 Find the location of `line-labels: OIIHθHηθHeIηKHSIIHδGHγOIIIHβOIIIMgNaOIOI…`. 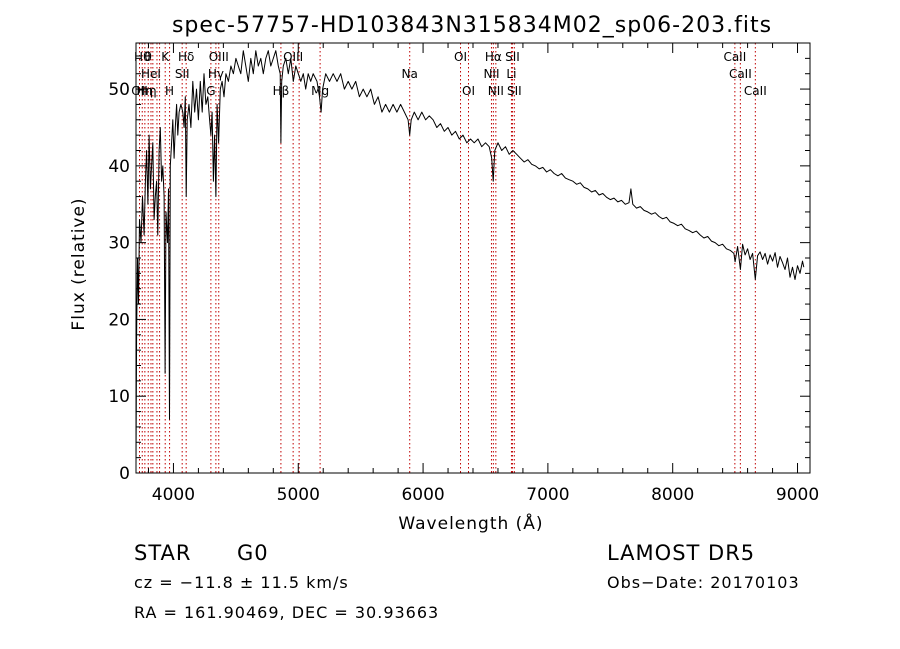

line-labels: OIIHθHηθHeIηKHSIIHδGHγOIIIHβOIIIMgNaOIOI… is located at coordinates (449, 74).